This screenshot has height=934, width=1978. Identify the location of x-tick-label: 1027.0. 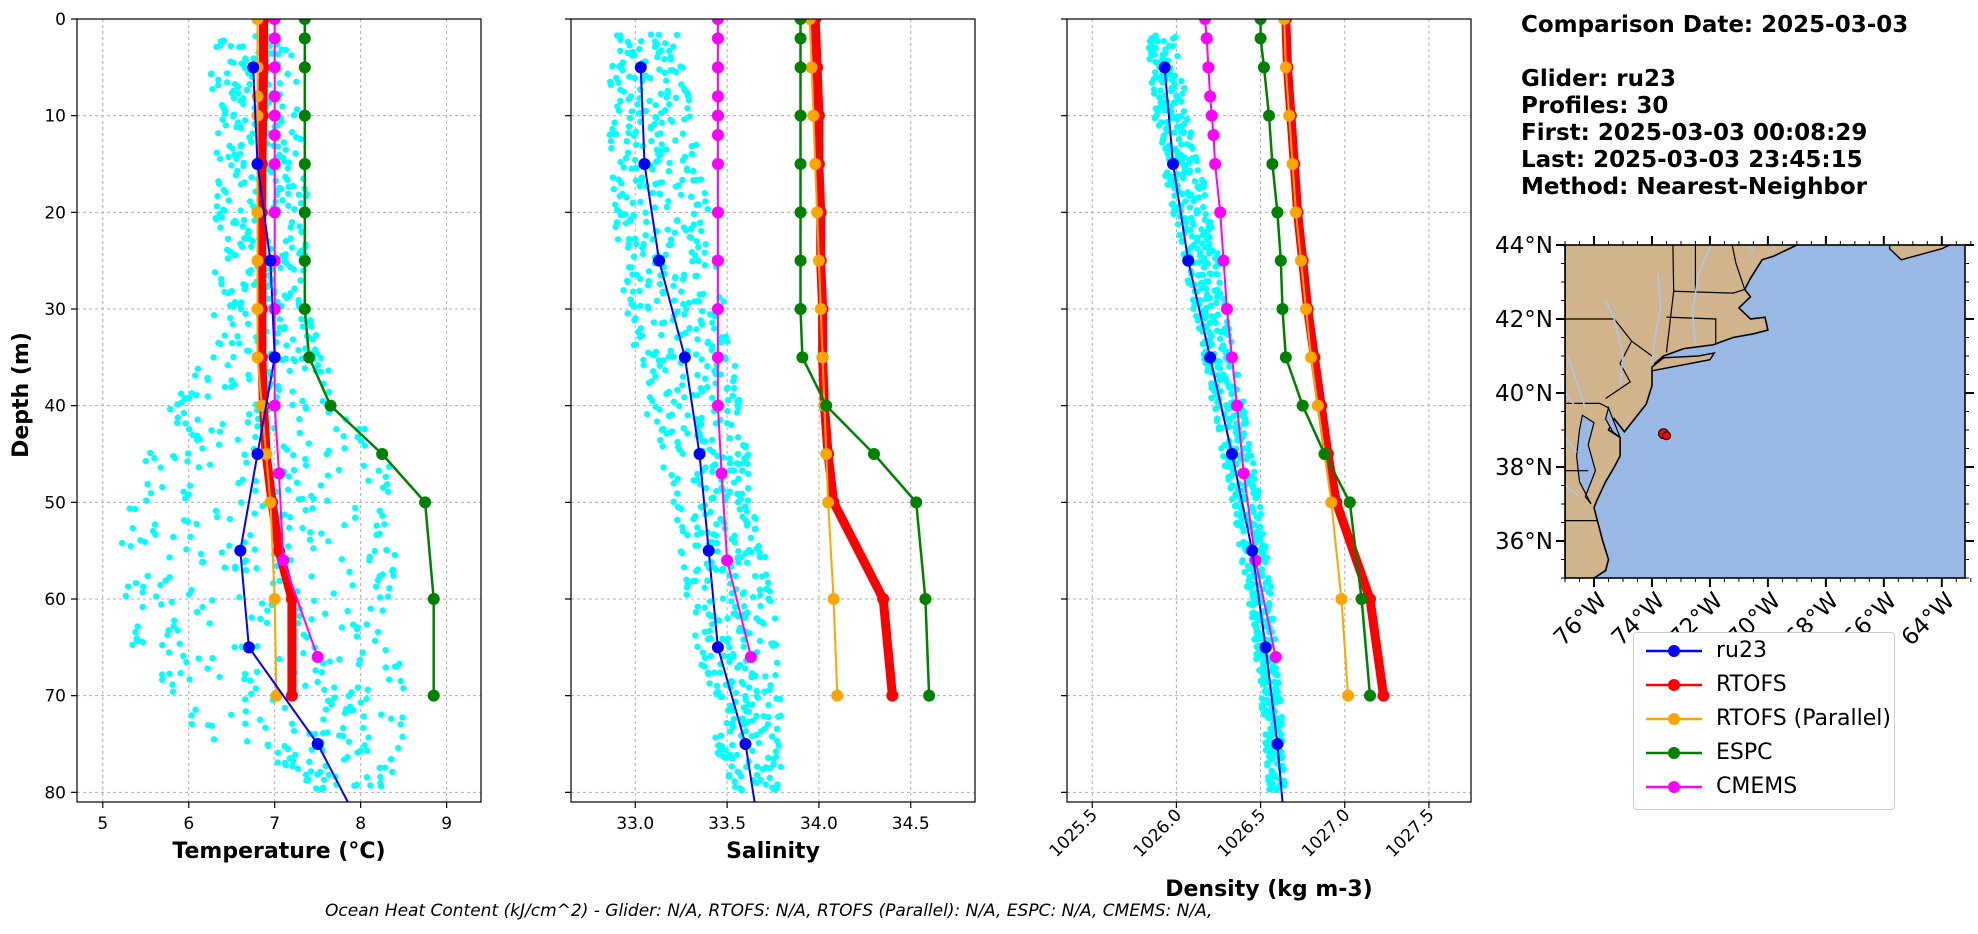
(1326, 833).